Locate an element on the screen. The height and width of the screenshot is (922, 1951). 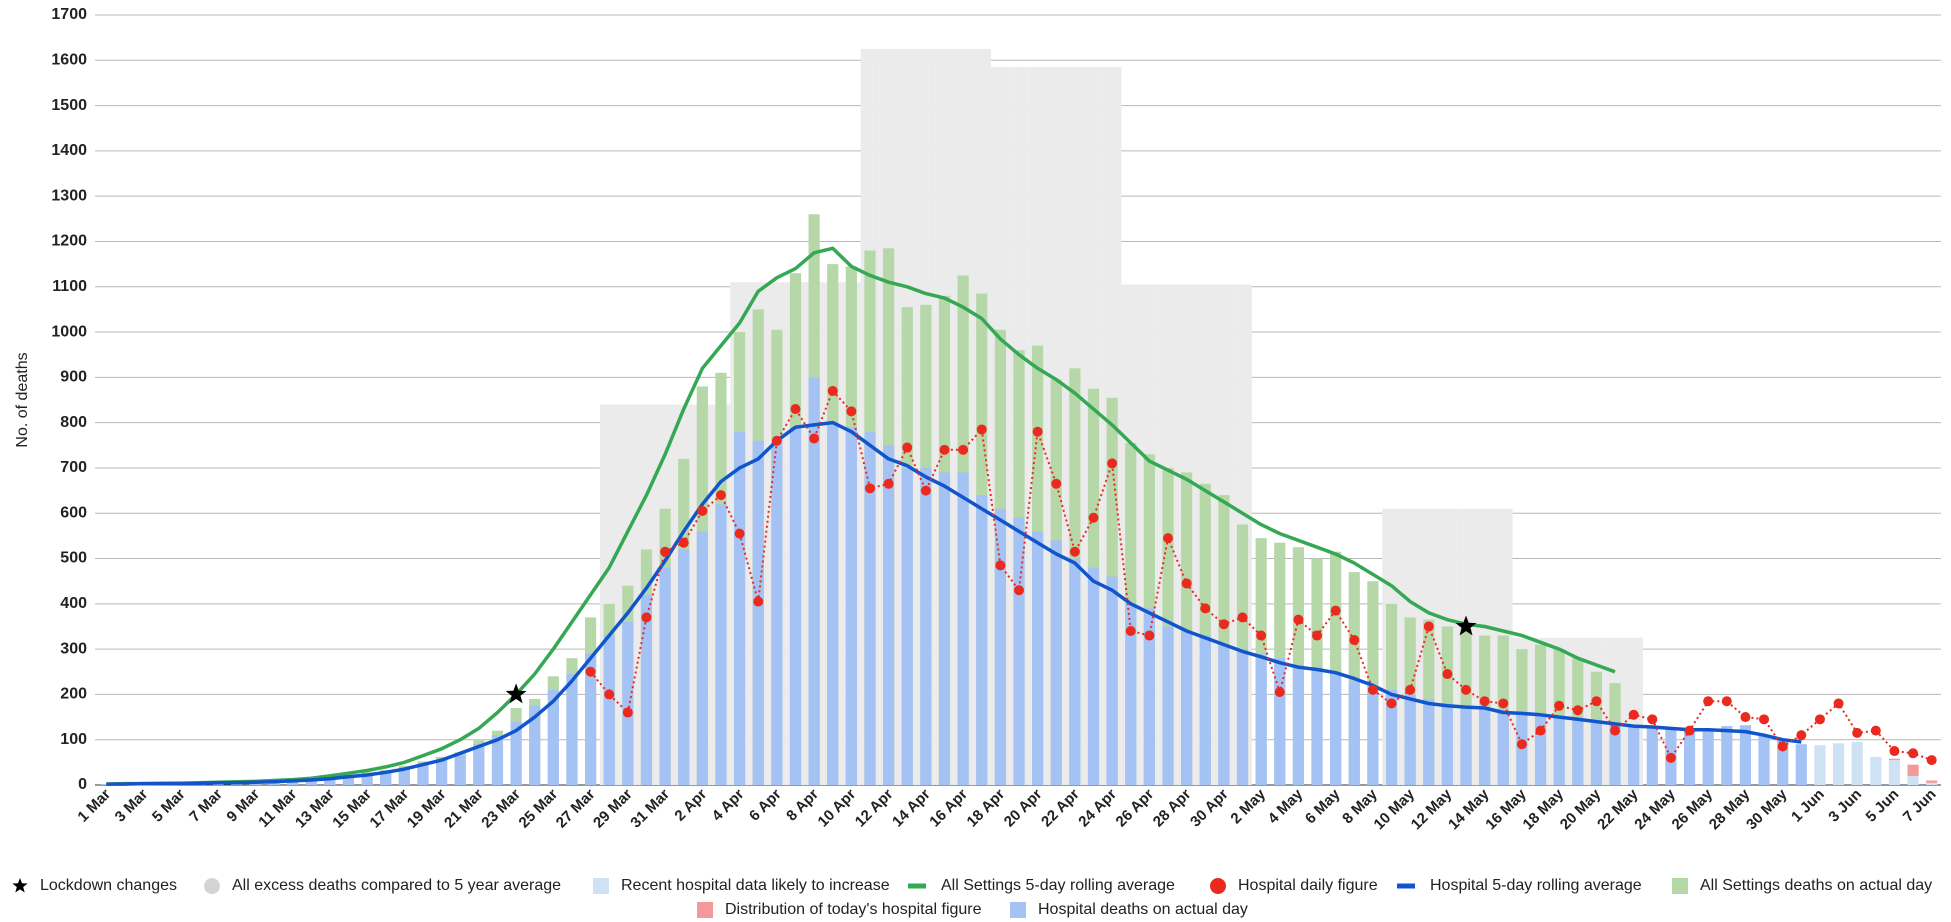
x-tick-label: 25 Mar is located at coordinates (539, 809).